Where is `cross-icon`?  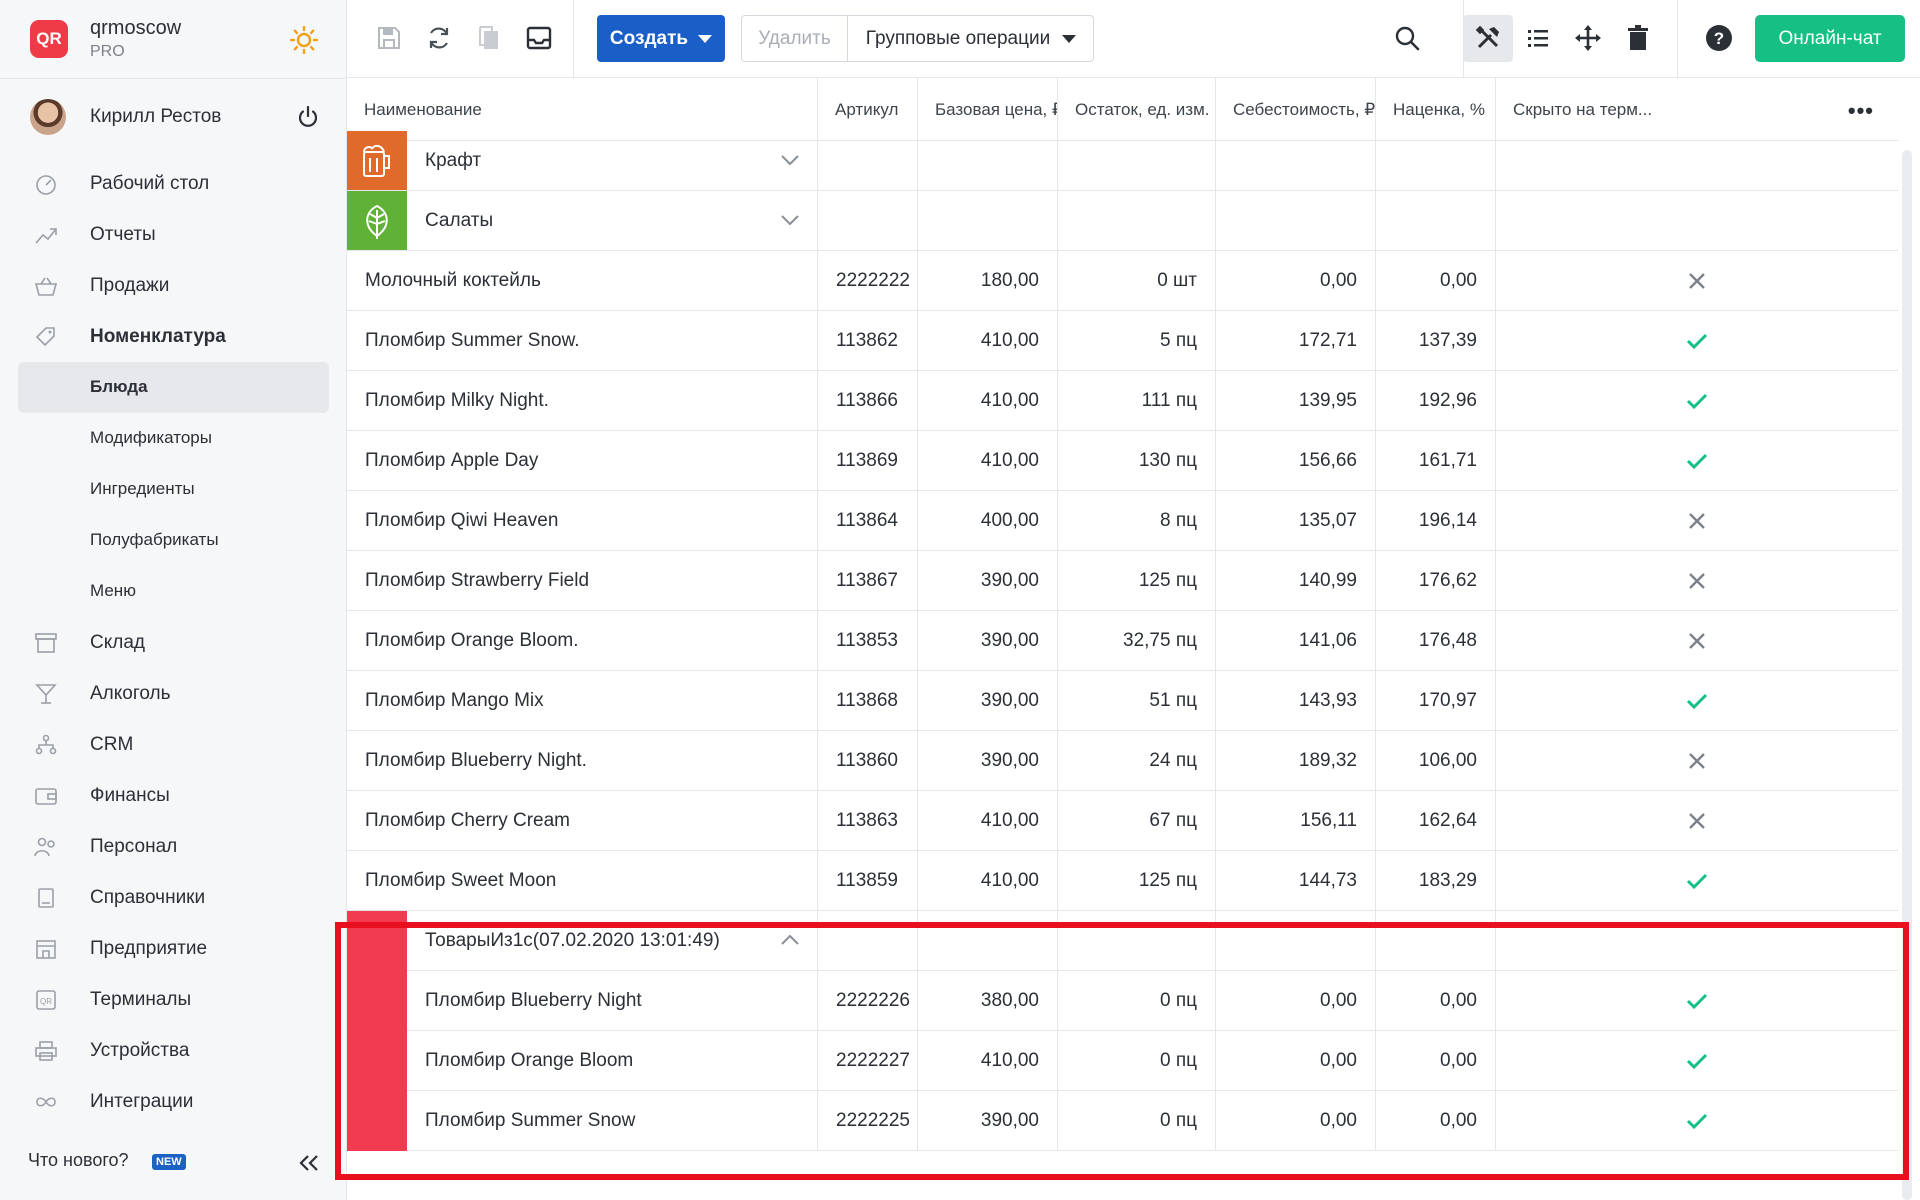 cross-icon is located at coordinates (1697, 520).